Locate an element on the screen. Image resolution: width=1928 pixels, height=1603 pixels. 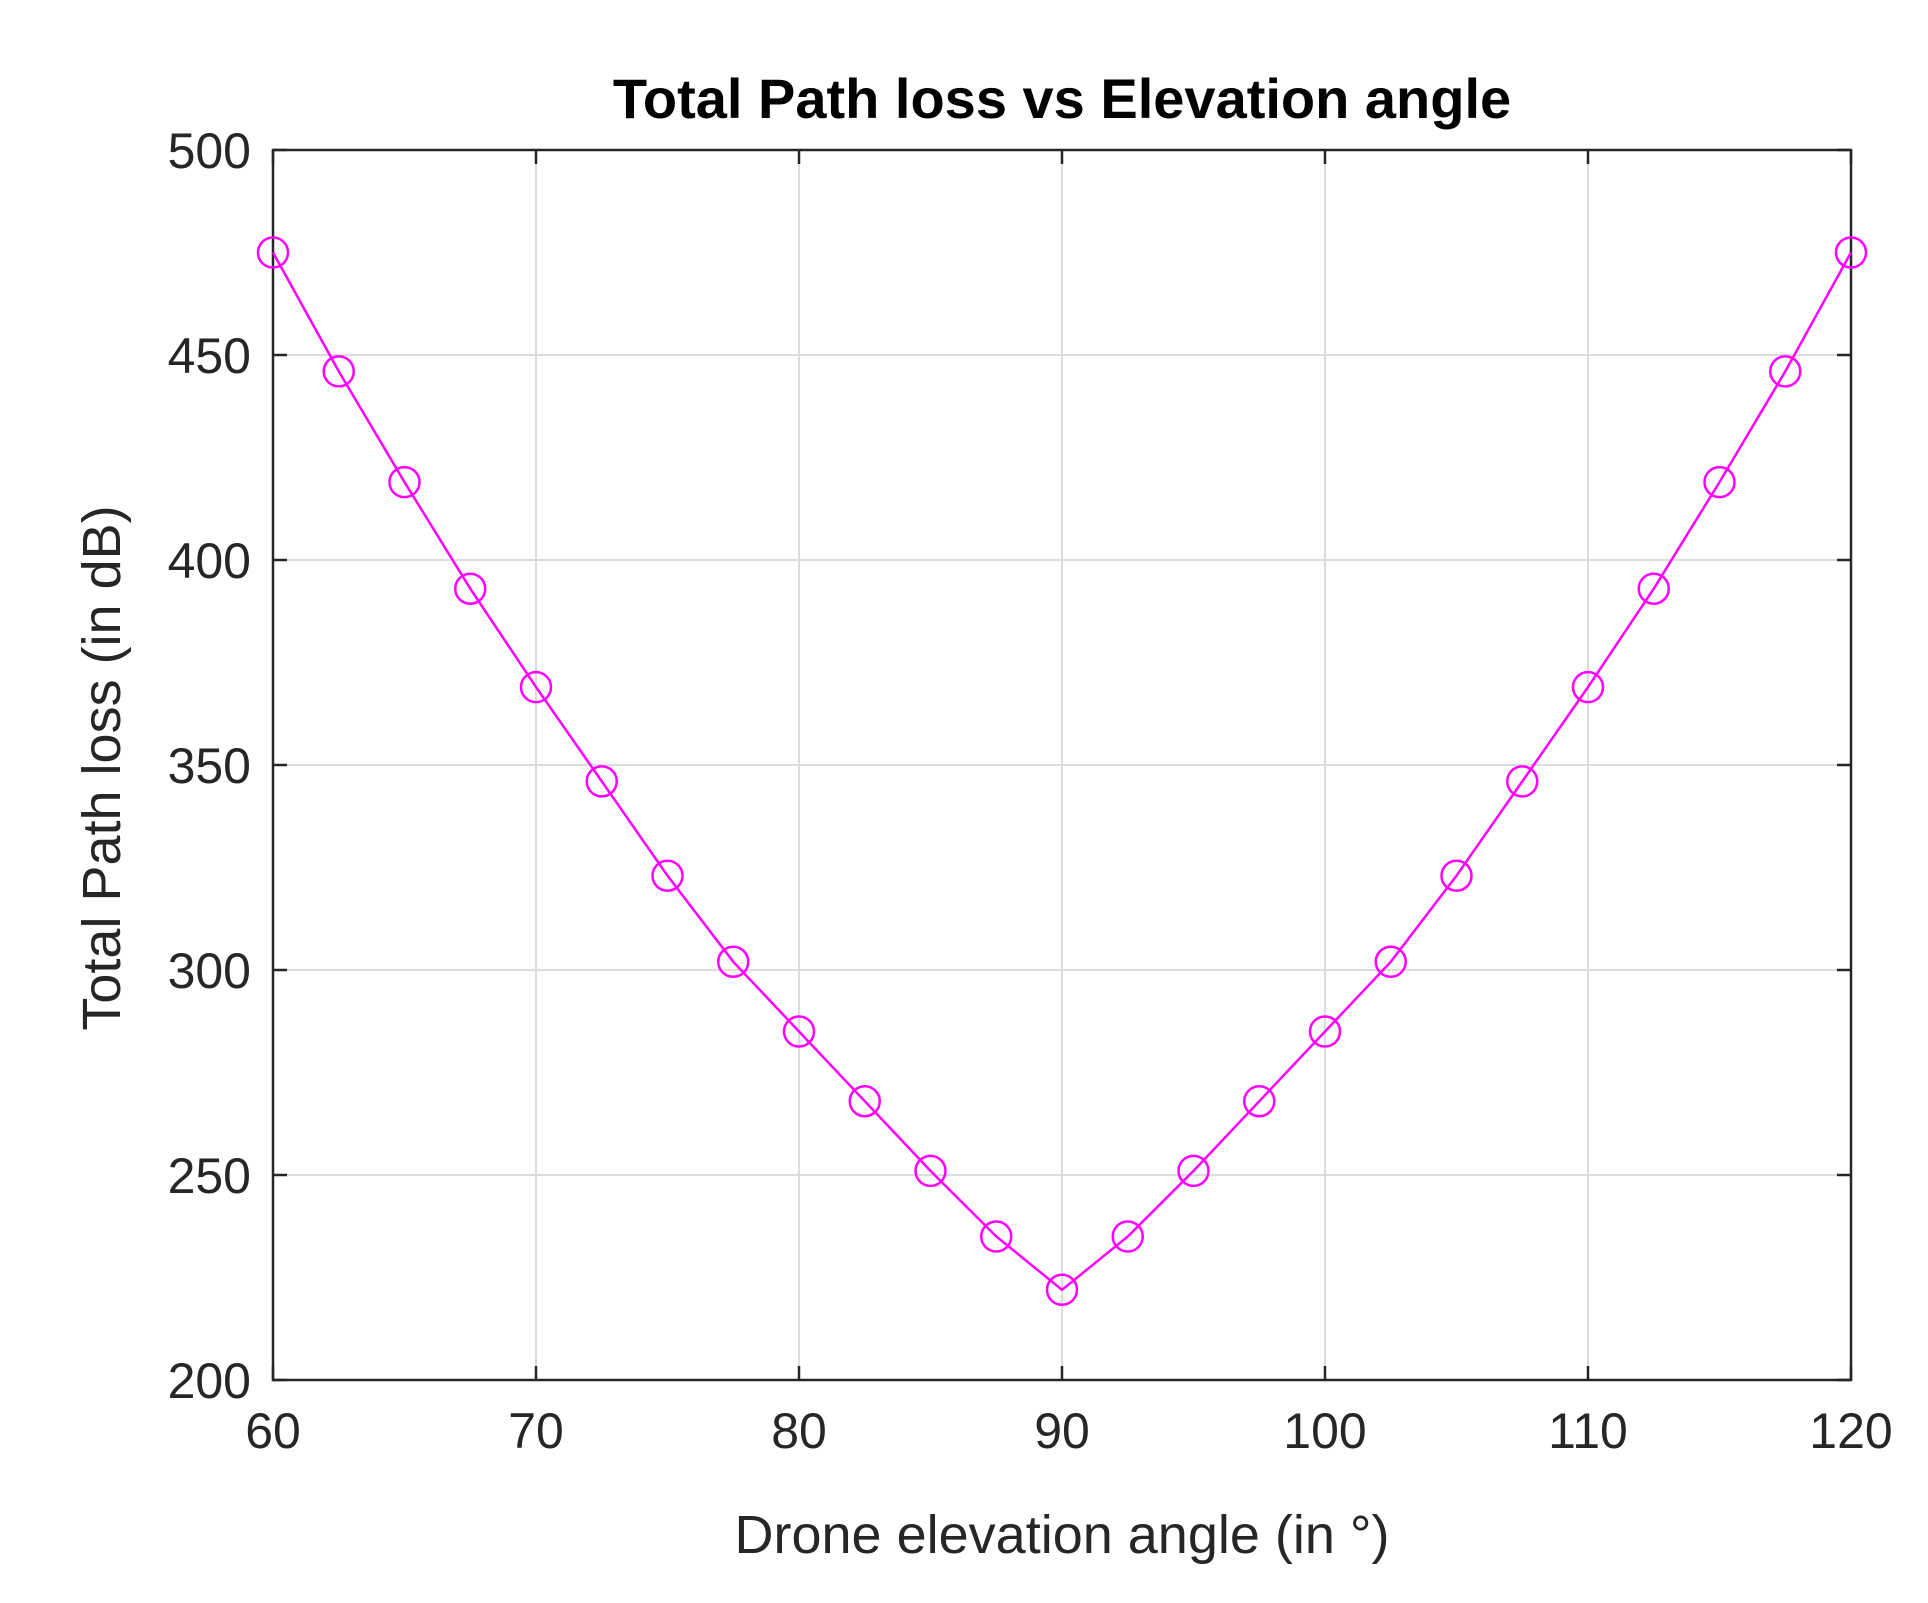
y-tick-labels: 200 250 300 350 400 450 500 is located at coordinates (209, 766).